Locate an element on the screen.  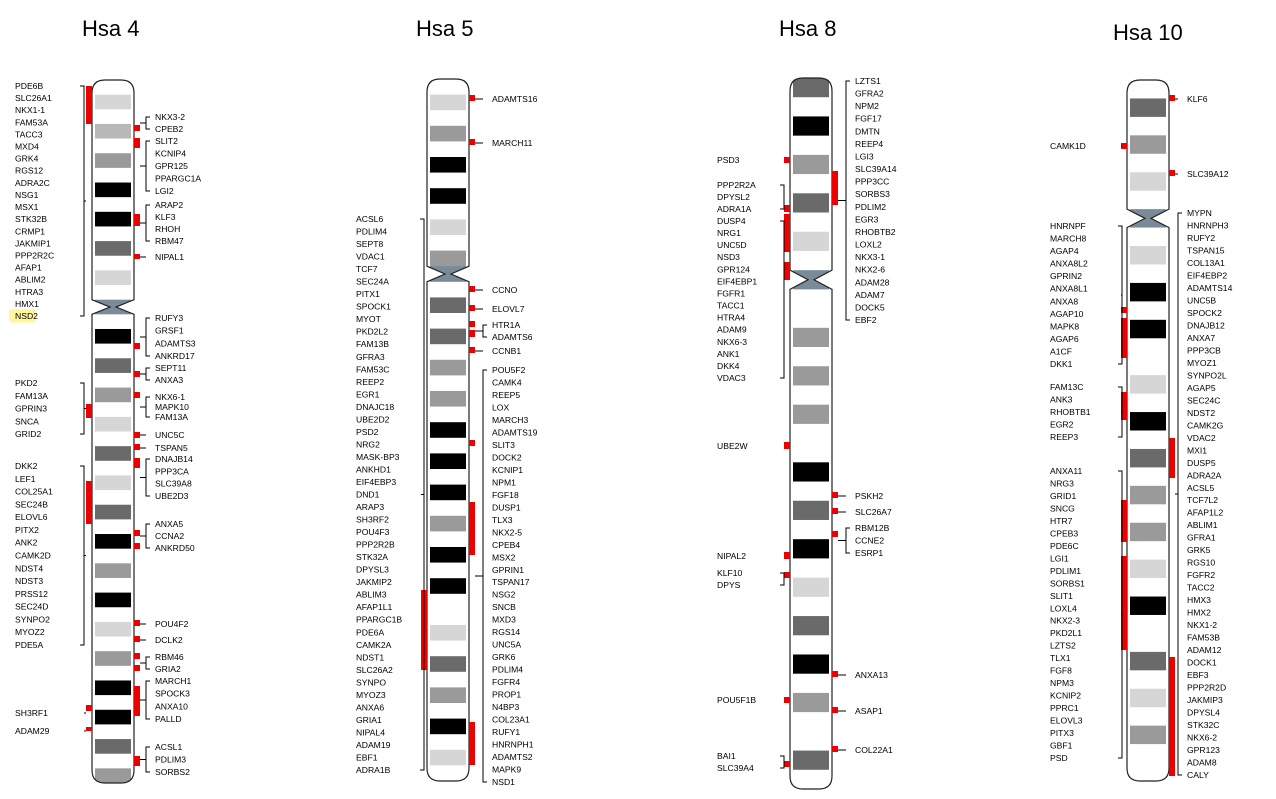
gene-label: RGS10 is located at coordinates (1201, 563).